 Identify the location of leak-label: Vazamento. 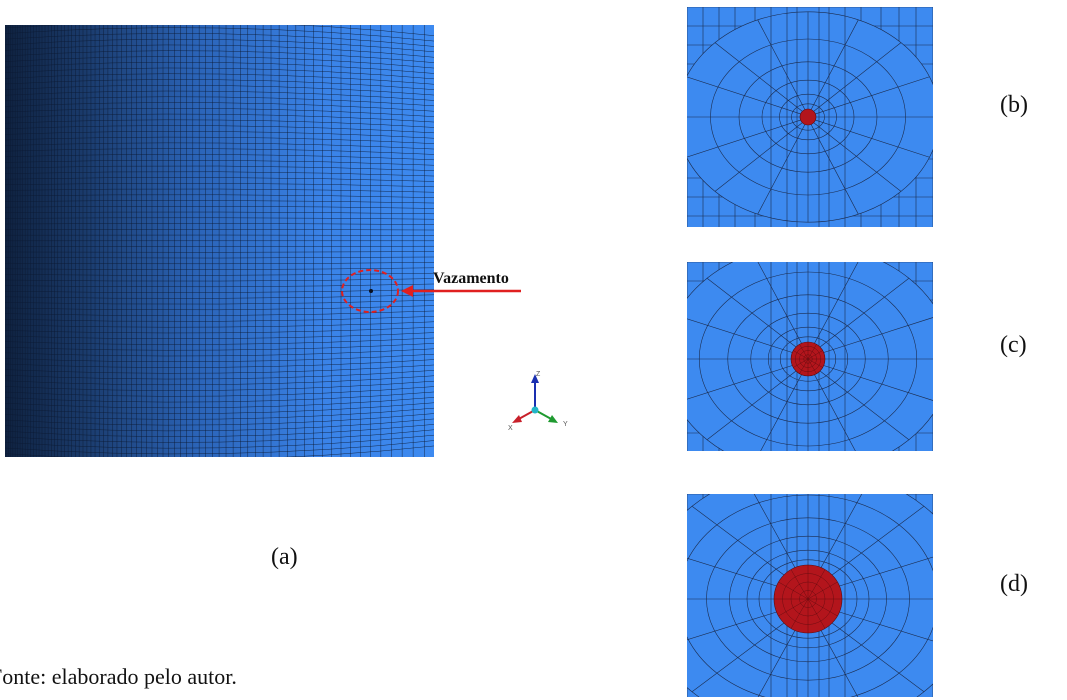
(471, 278).